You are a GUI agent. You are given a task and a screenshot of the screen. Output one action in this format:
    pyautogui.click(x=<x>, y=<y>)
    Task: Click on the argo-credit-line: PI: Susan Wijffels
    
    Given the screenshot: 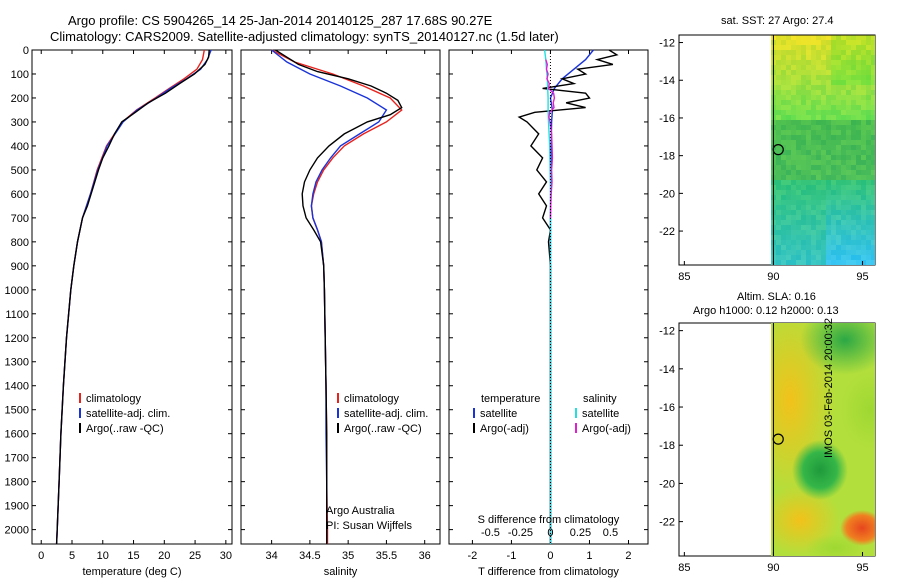 What is the action you would take?
    pyautogui.click(x=369, y=526)
    